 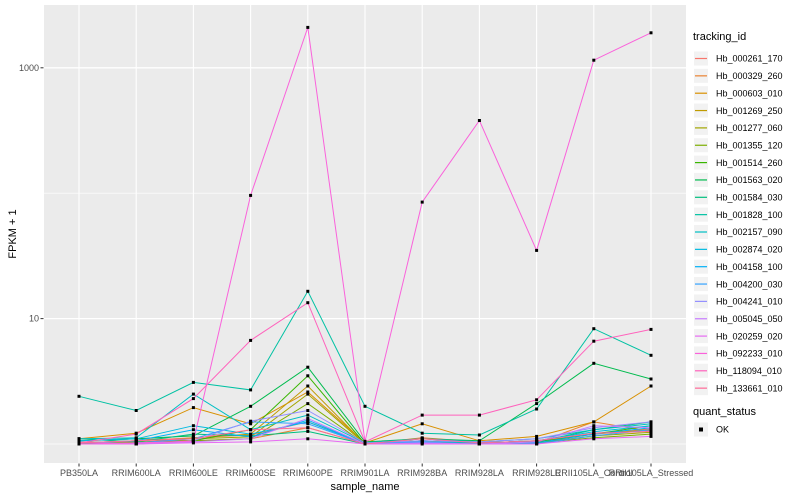 What do you see at coordinates (422, 473) in the screenshot?
I see `x-tick-label: RRIM928BA` at bounding box center [422, 473].